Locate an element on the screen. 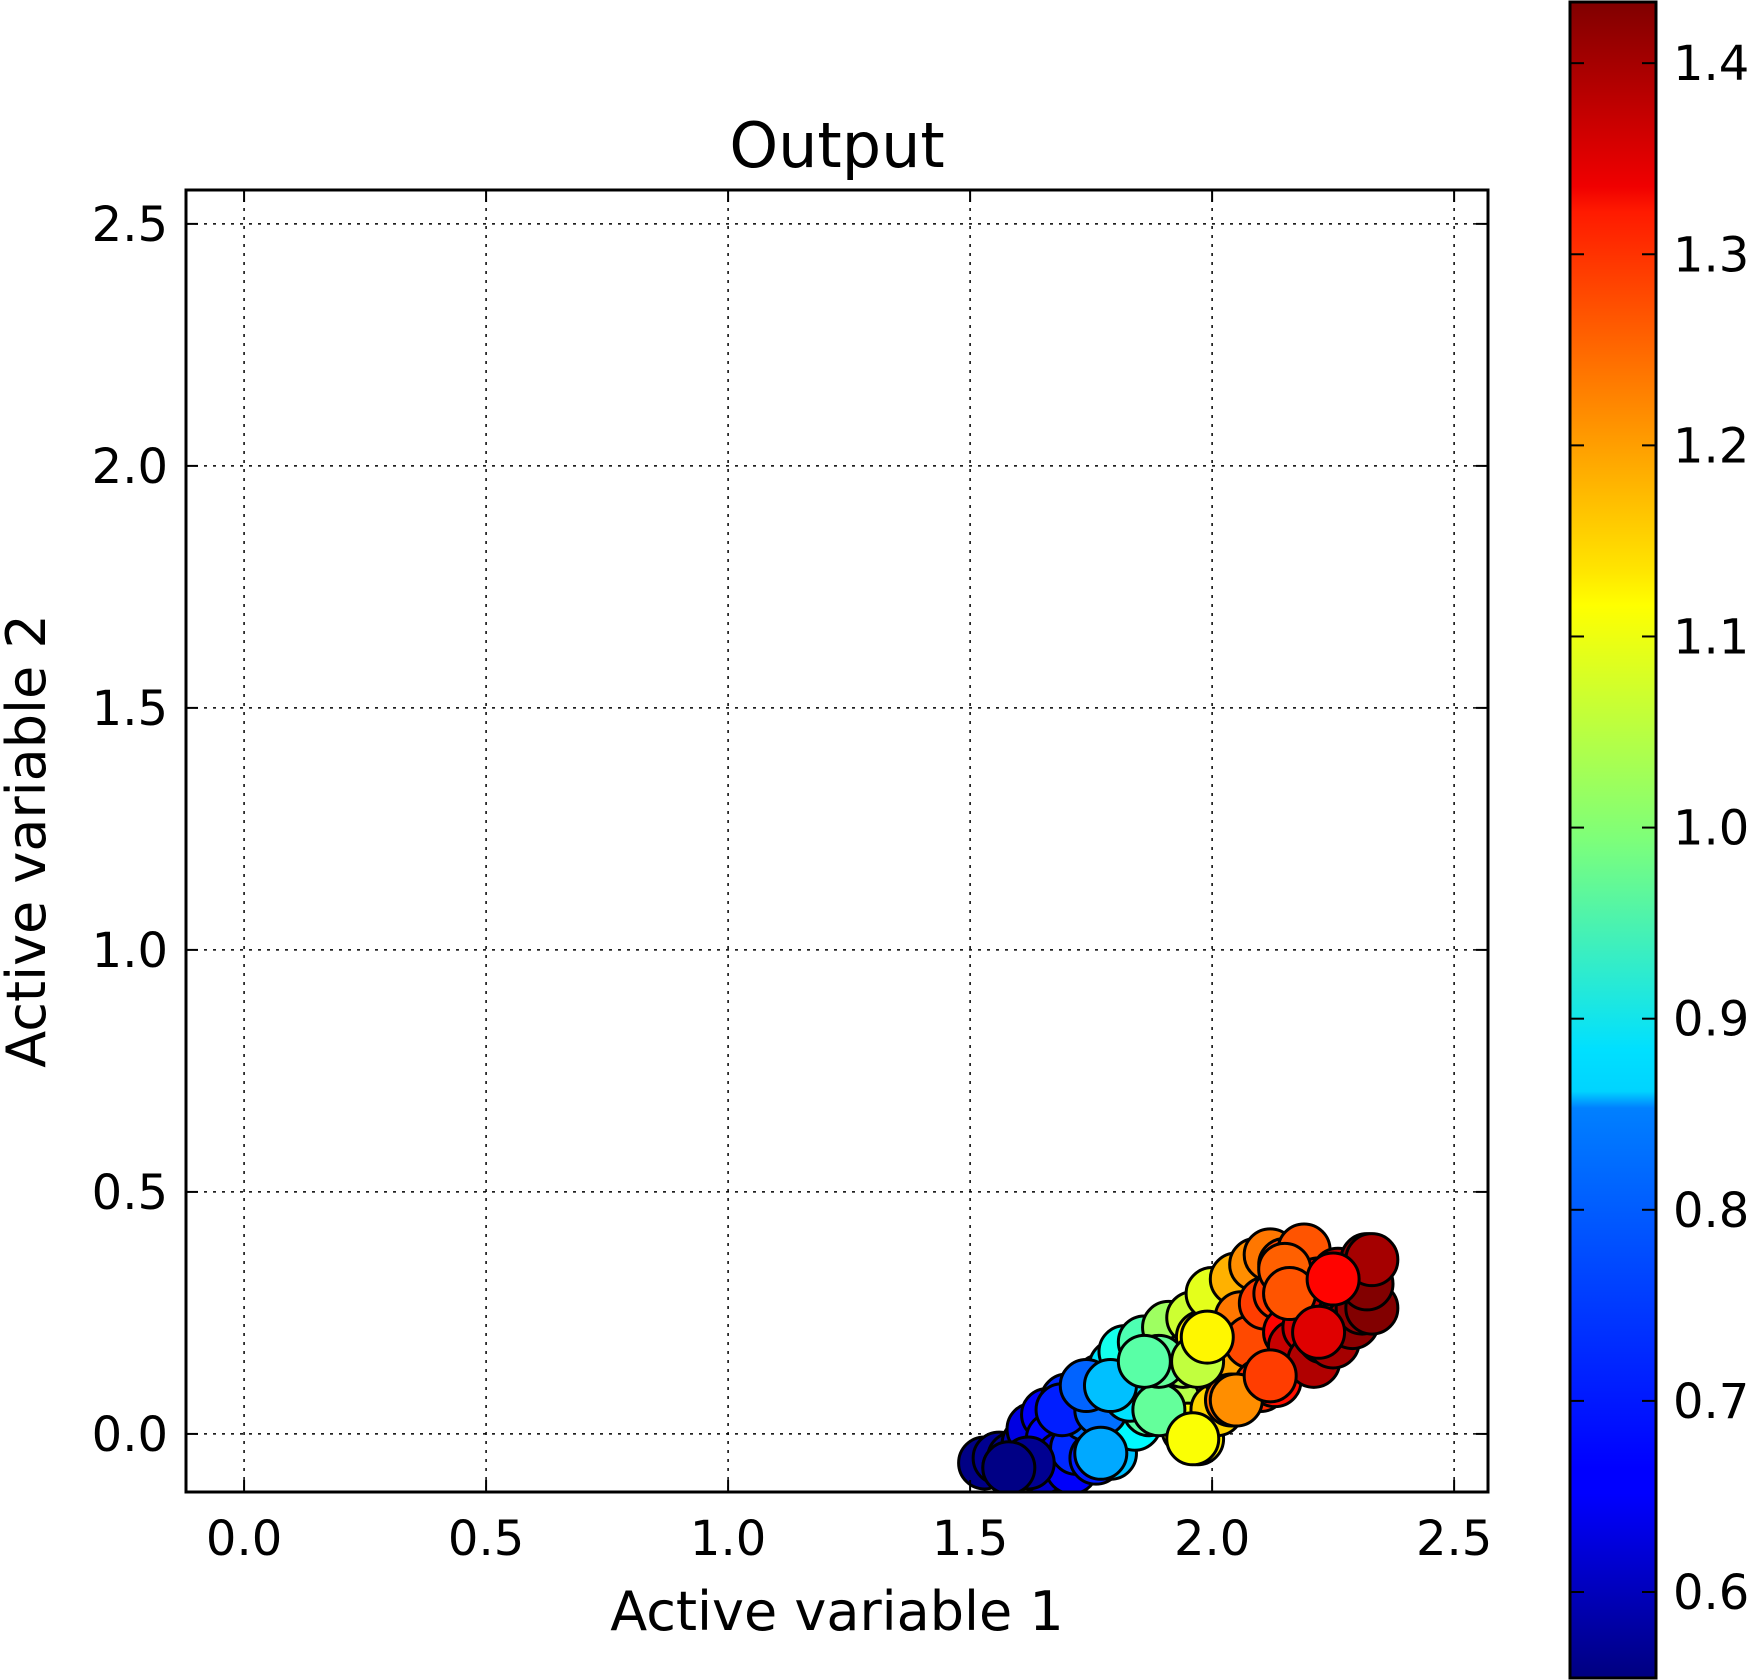  x-tick-label: 0.5 is located at coordinates (486, 1539).